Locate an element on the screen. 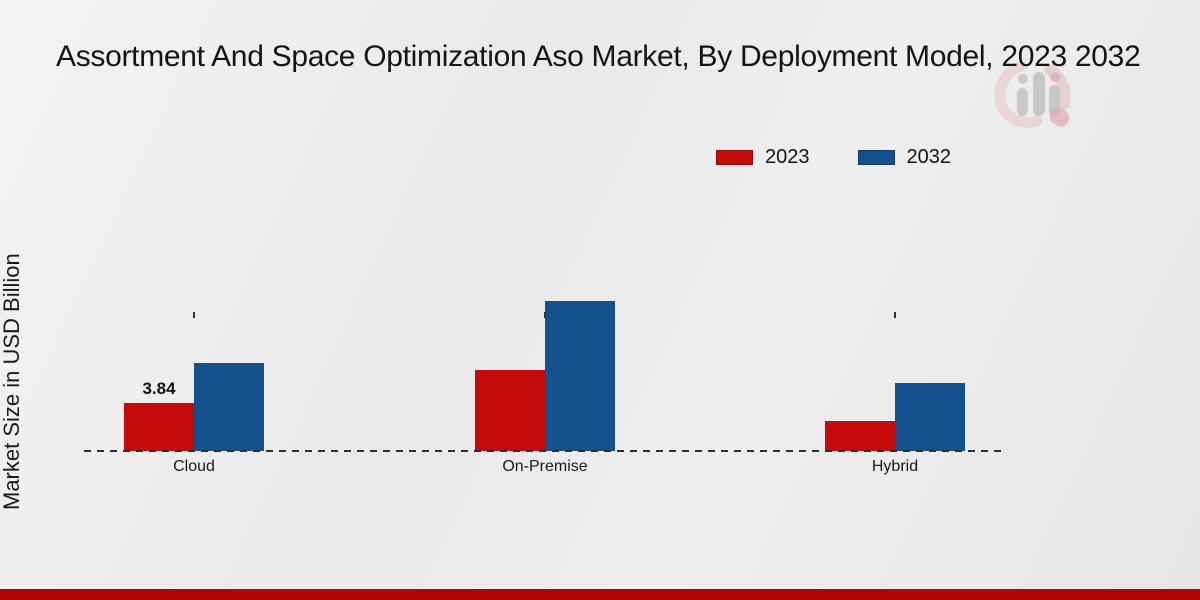 Image resolution: width=1200 pixels, height=600 pixels. legend: 2023 2032 is located at coordinates (833, 157).